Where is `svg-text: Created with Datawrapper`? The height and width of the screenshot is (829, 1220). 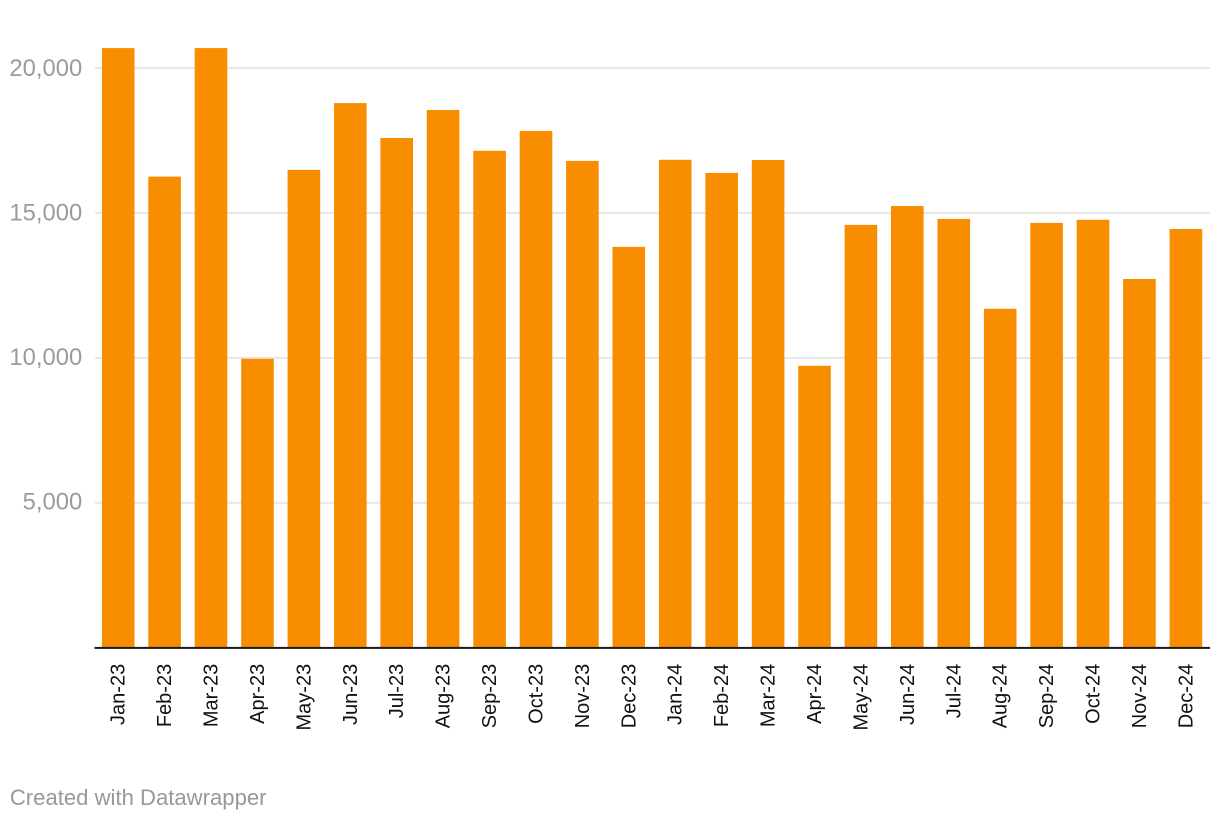 svg-text: Created with Datawrapper is located at coordinates (138, 797).